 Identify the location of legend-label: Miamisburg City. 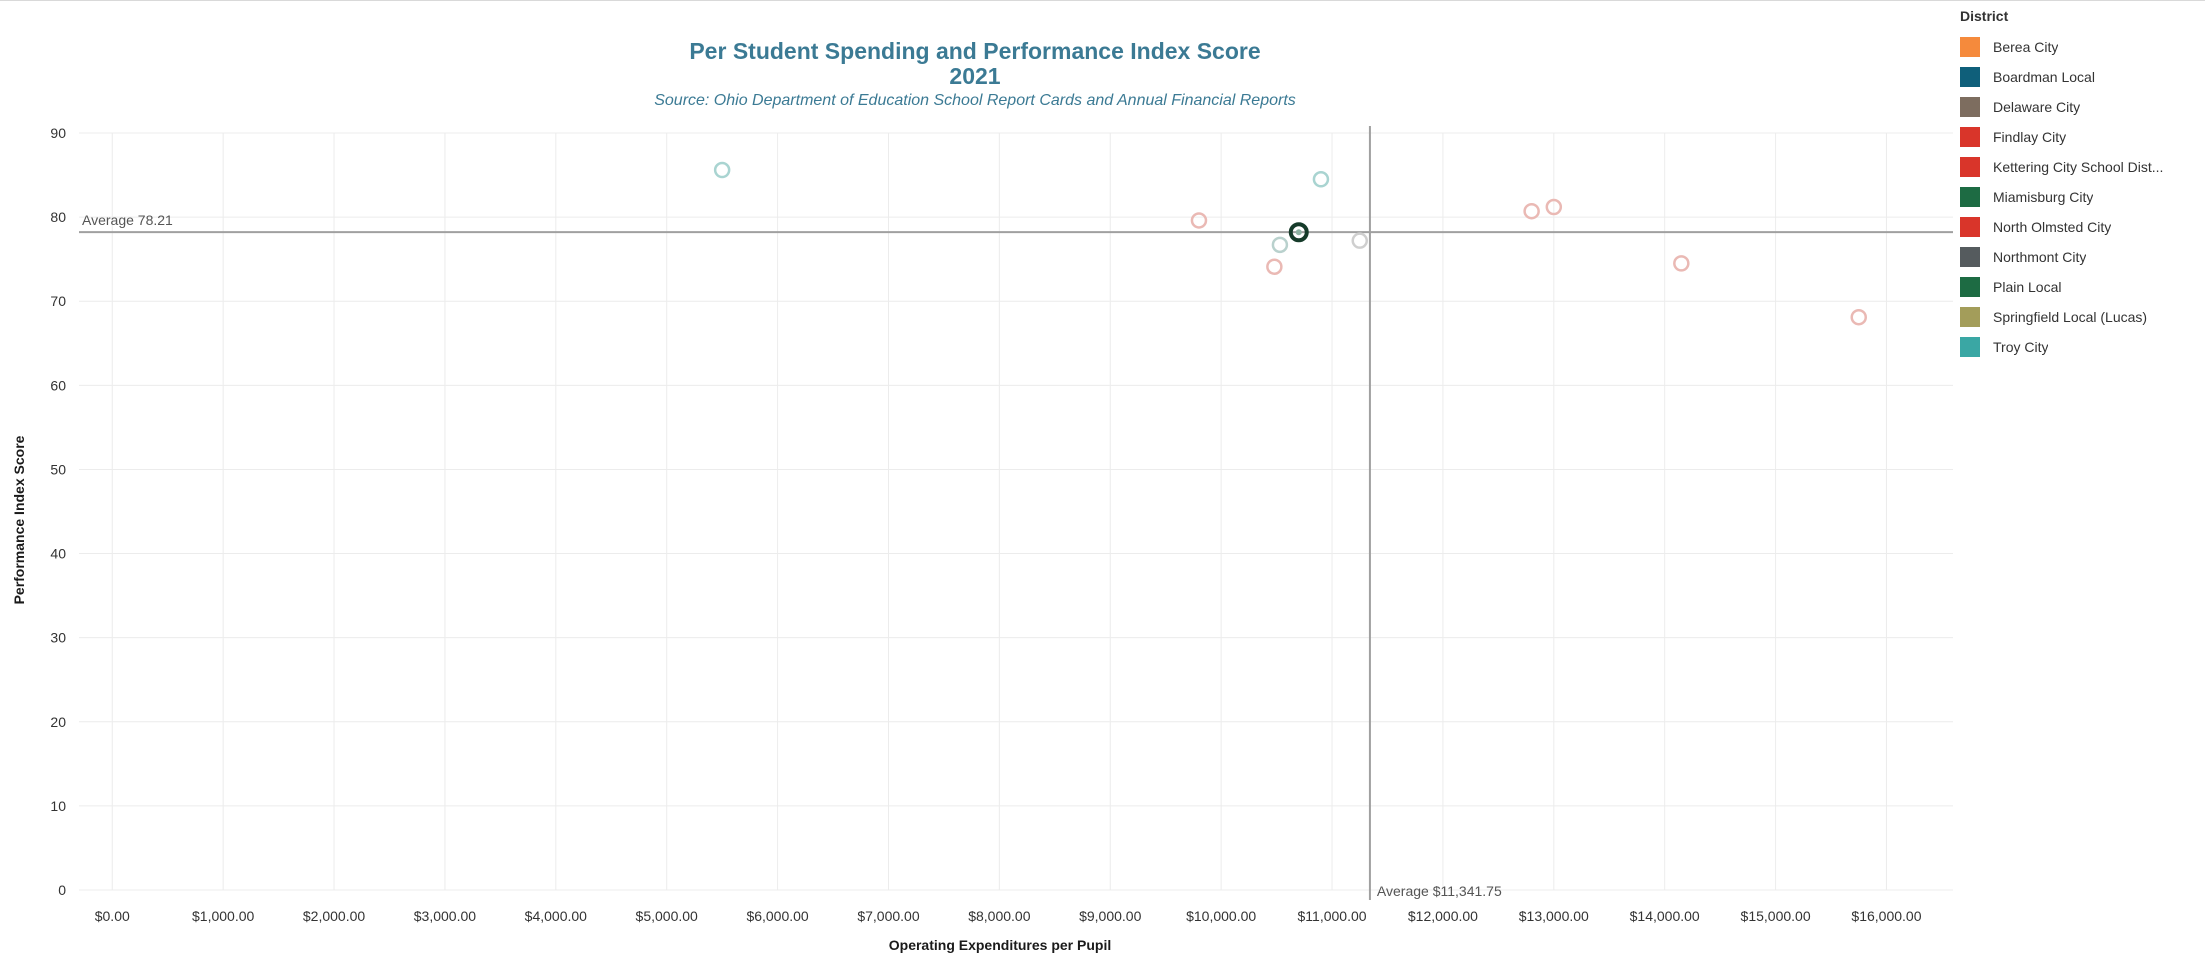
(2043, 197).